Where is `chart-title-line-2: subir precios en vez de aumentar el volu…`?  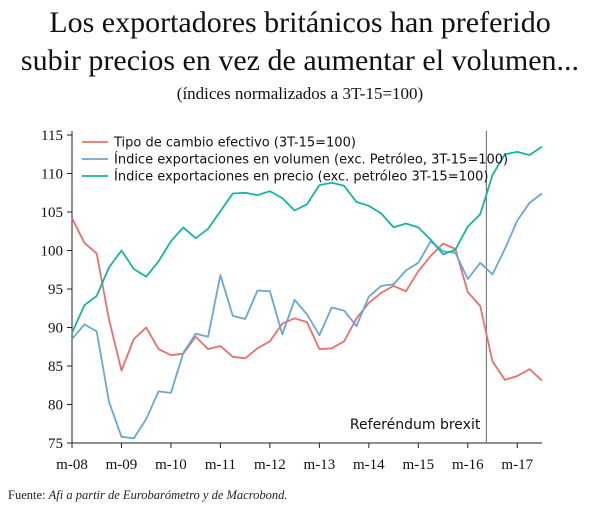
chart-title-line-2: subir precios en vez de aumentar el volu… is located at coordinates (300, 60).